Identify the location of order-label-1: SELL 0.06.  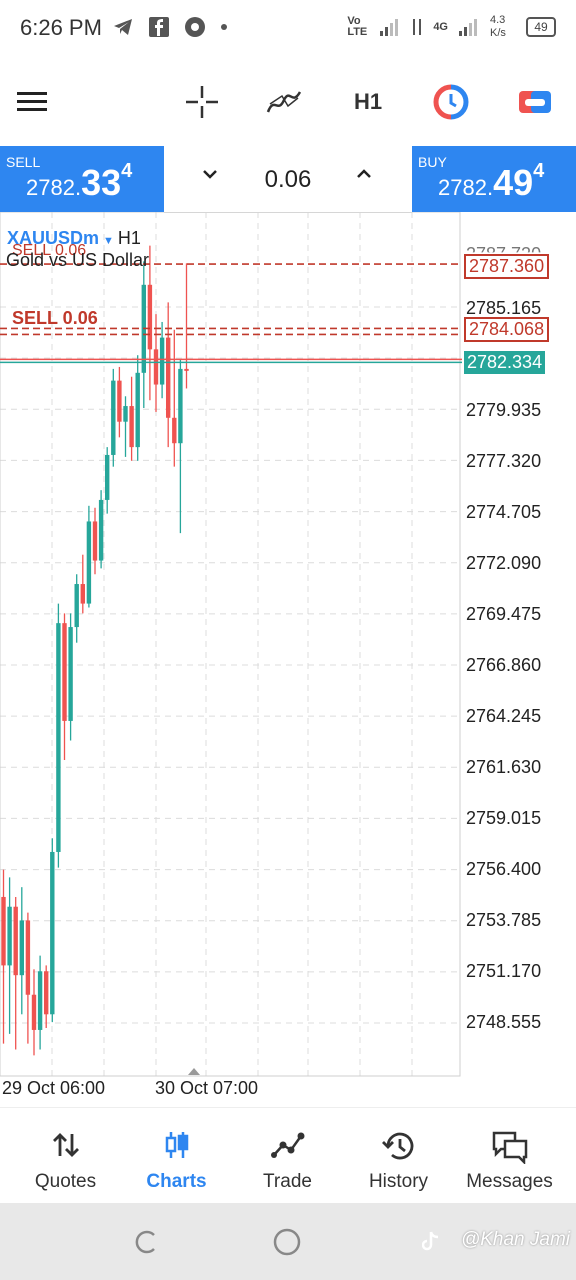
(49, 250).